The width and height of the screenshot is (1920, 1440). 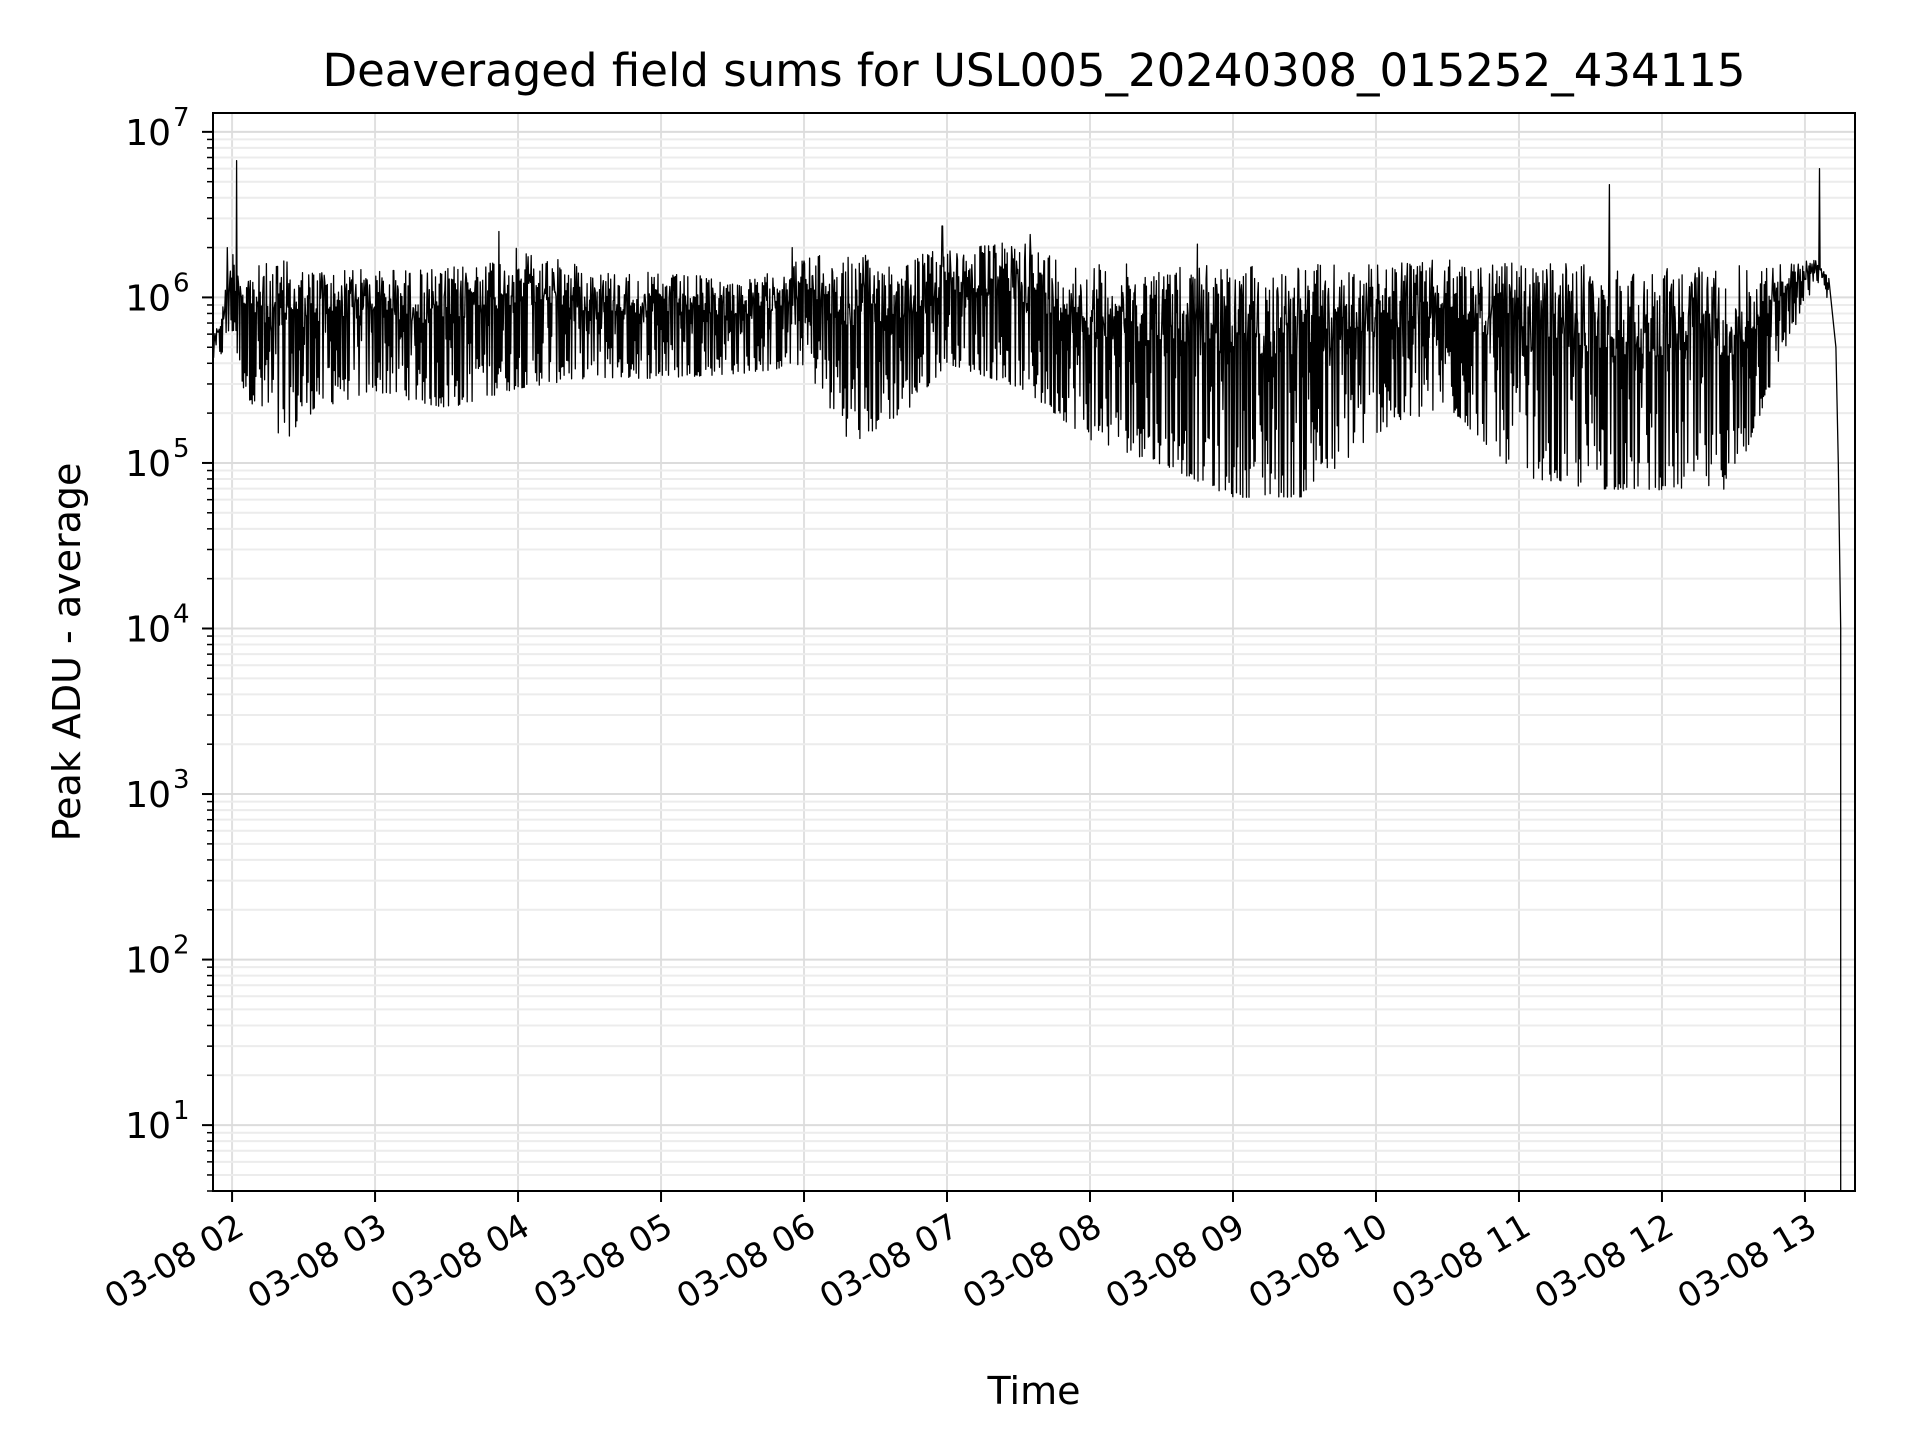 I want to click on y-axis-label: Peak ADU - average, so click(x=67, y=652).